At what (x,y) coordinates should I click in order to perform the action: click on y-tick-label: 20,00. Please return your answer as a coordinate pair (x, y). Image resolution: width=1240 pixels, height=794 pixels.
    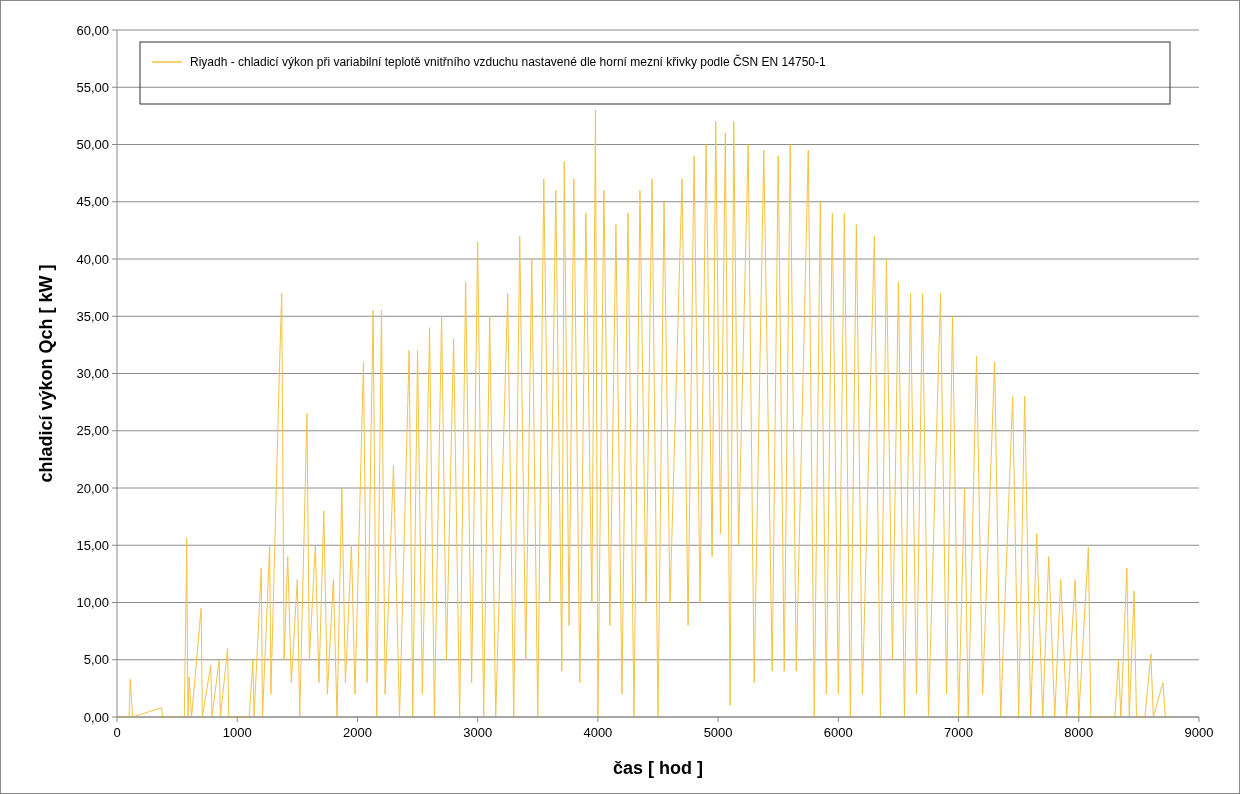
    Looking at the image, I should click on (92, 488).